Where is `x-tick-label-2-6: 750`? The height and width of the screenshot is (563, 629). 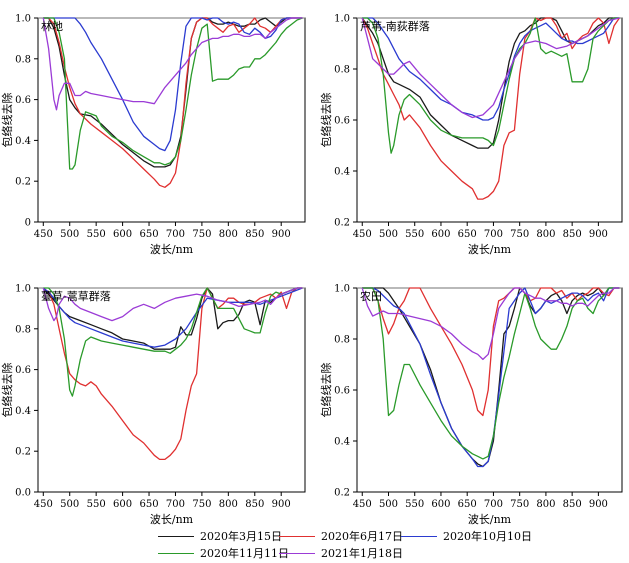 x-tick-label-2-6: 750 is located at coordinates (201, 504).